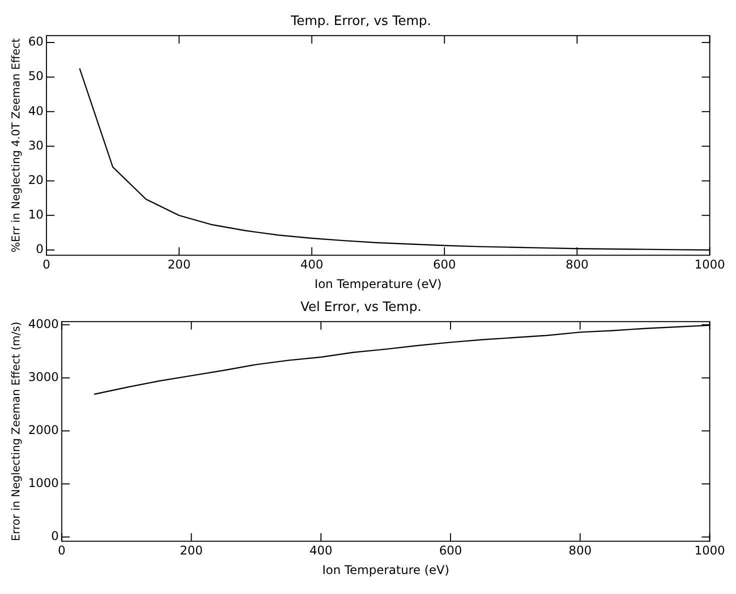  I want to click on y-tick-label: 30, so click(36, 145).